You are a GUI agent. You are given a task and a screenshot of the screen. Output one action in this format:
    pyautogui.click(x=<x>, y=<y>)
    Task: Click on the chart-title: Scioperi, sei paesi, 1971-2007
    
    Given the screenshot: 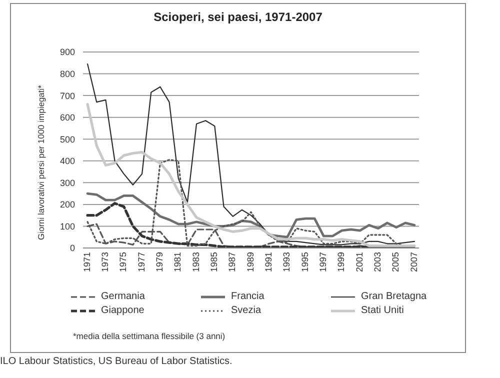 What is the action you would take?
    pyautogui.click(x=238, y=17)
    